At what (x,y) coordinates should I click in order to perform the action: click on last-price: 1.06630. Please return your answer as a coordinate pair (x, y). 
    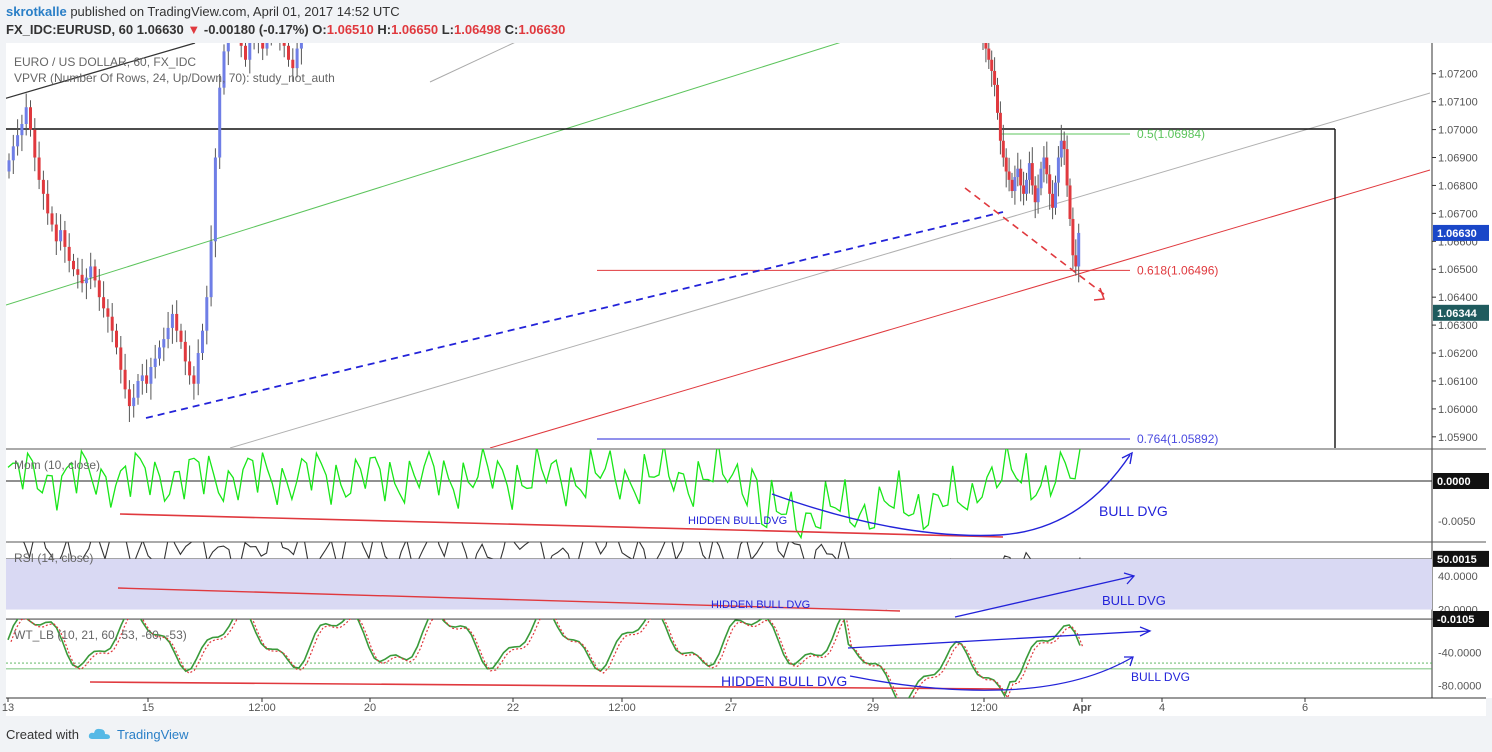
    Looking at the image, I should click on (160, 29).